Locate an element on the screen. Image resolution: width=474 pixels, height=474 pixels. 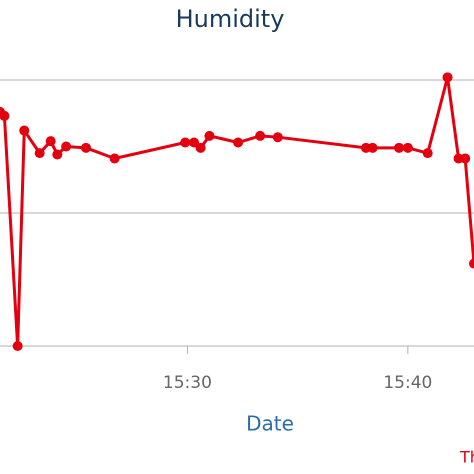
x-axis-label: Date is located at coordinates (270, 424).